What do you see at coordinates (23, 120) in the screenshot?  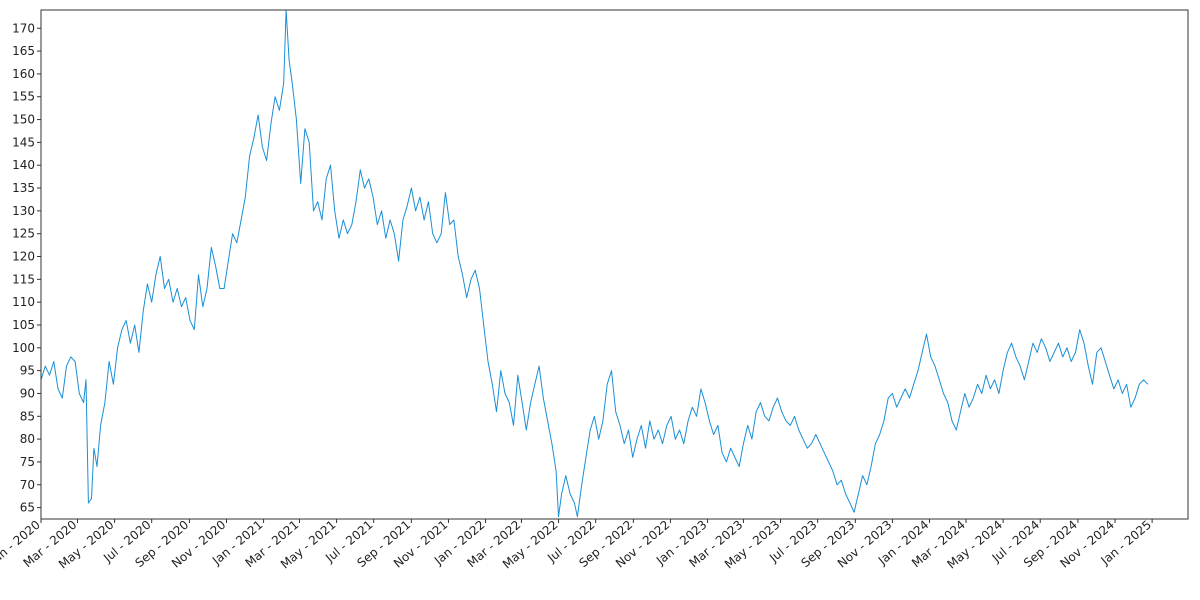 I see `y-tick-label: 150` at bounding box center [23, 120].